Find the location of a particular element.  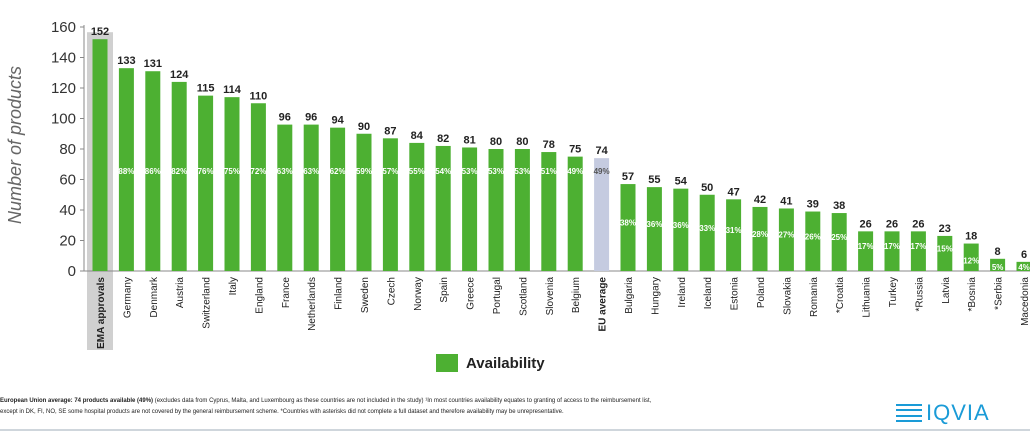

category-label: *Bosnia is located at coordinates (972, 294).